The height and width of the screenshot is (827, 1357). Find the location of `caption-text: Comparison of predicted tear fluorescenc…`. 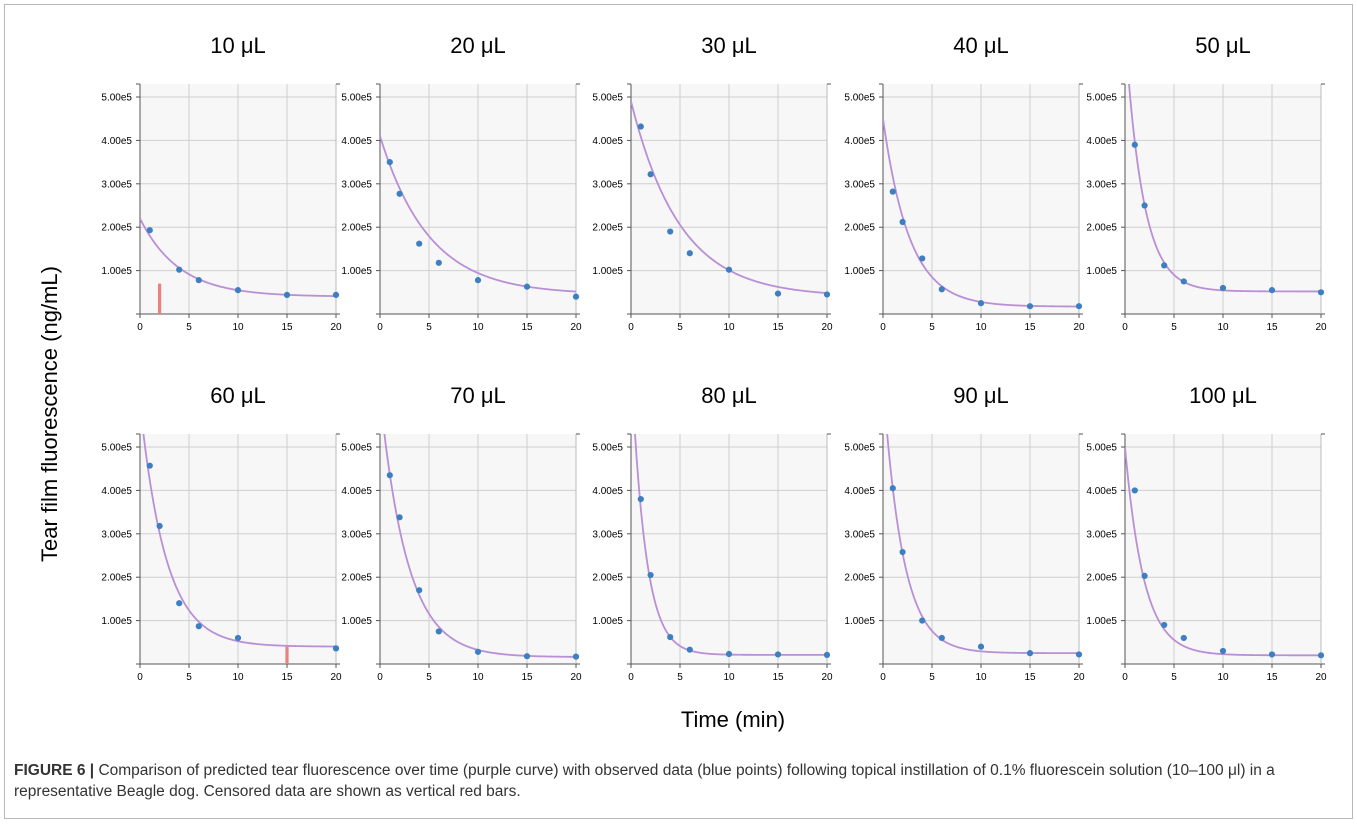

caption-text: Comparison of predicted tear fluorescenc… is located at coordinates (644, 781).